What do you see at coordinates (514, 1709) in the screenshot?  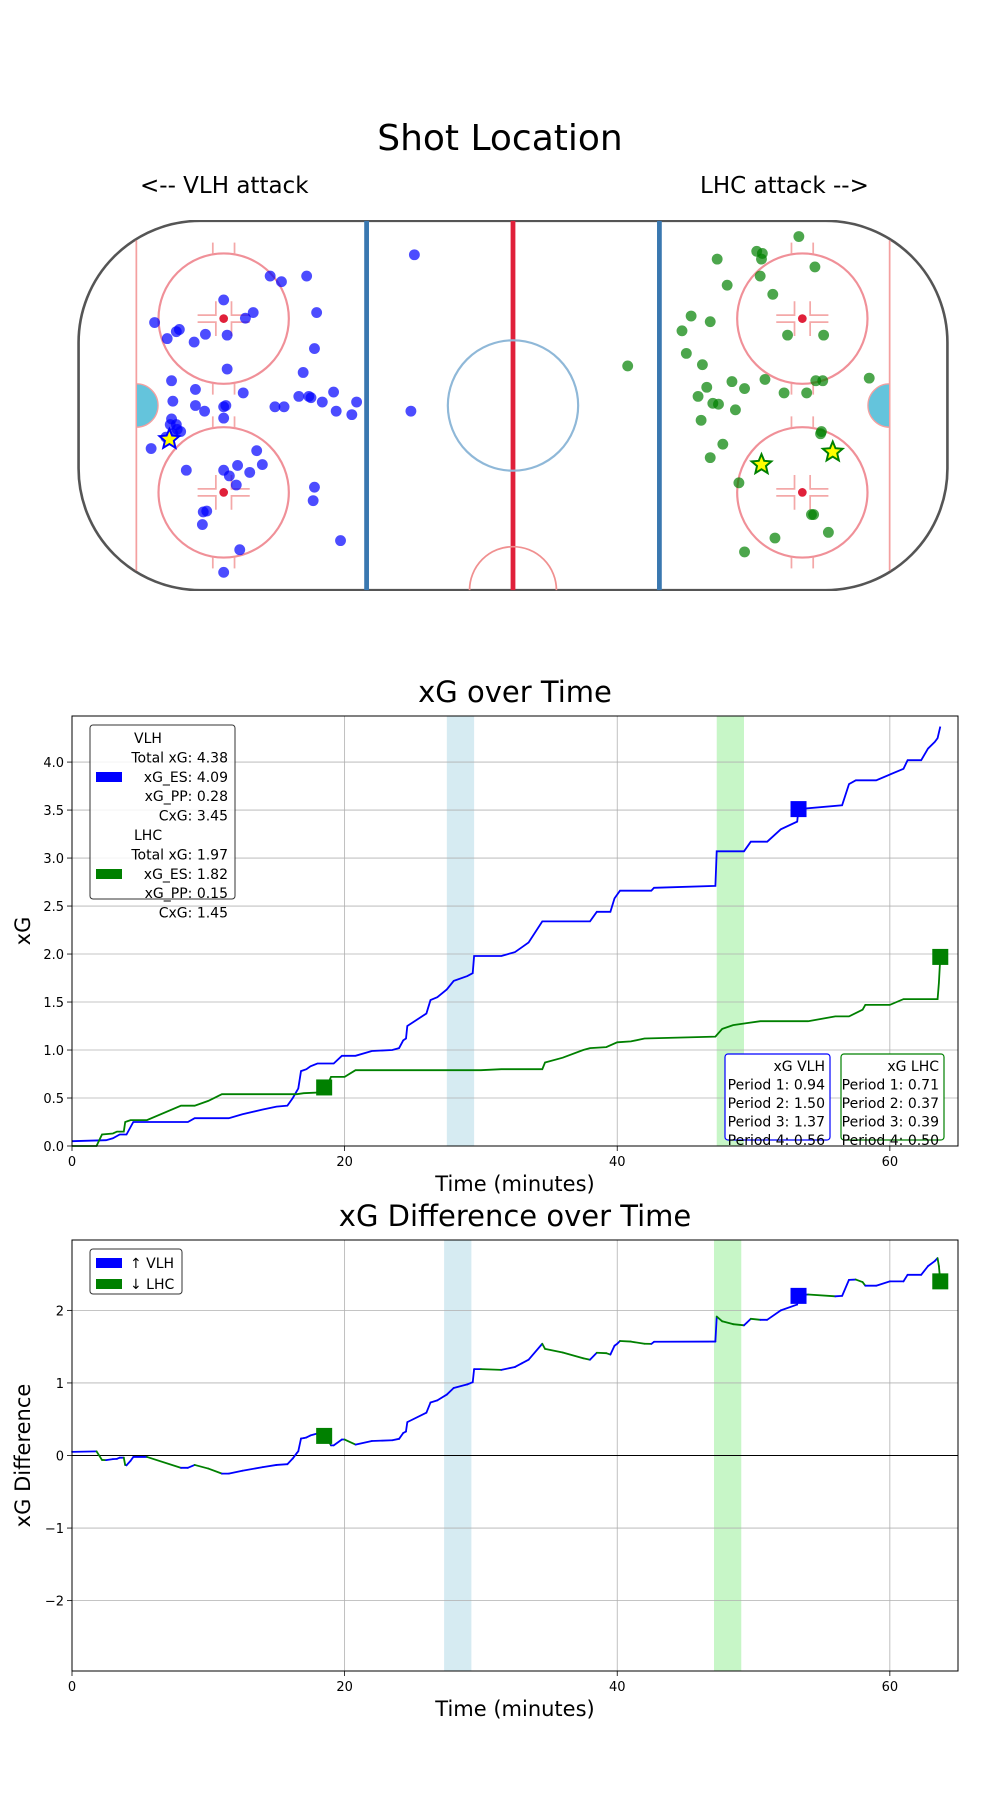 I see `x-axis-label: Time (minutes)` at bounding box center [514, 1709].